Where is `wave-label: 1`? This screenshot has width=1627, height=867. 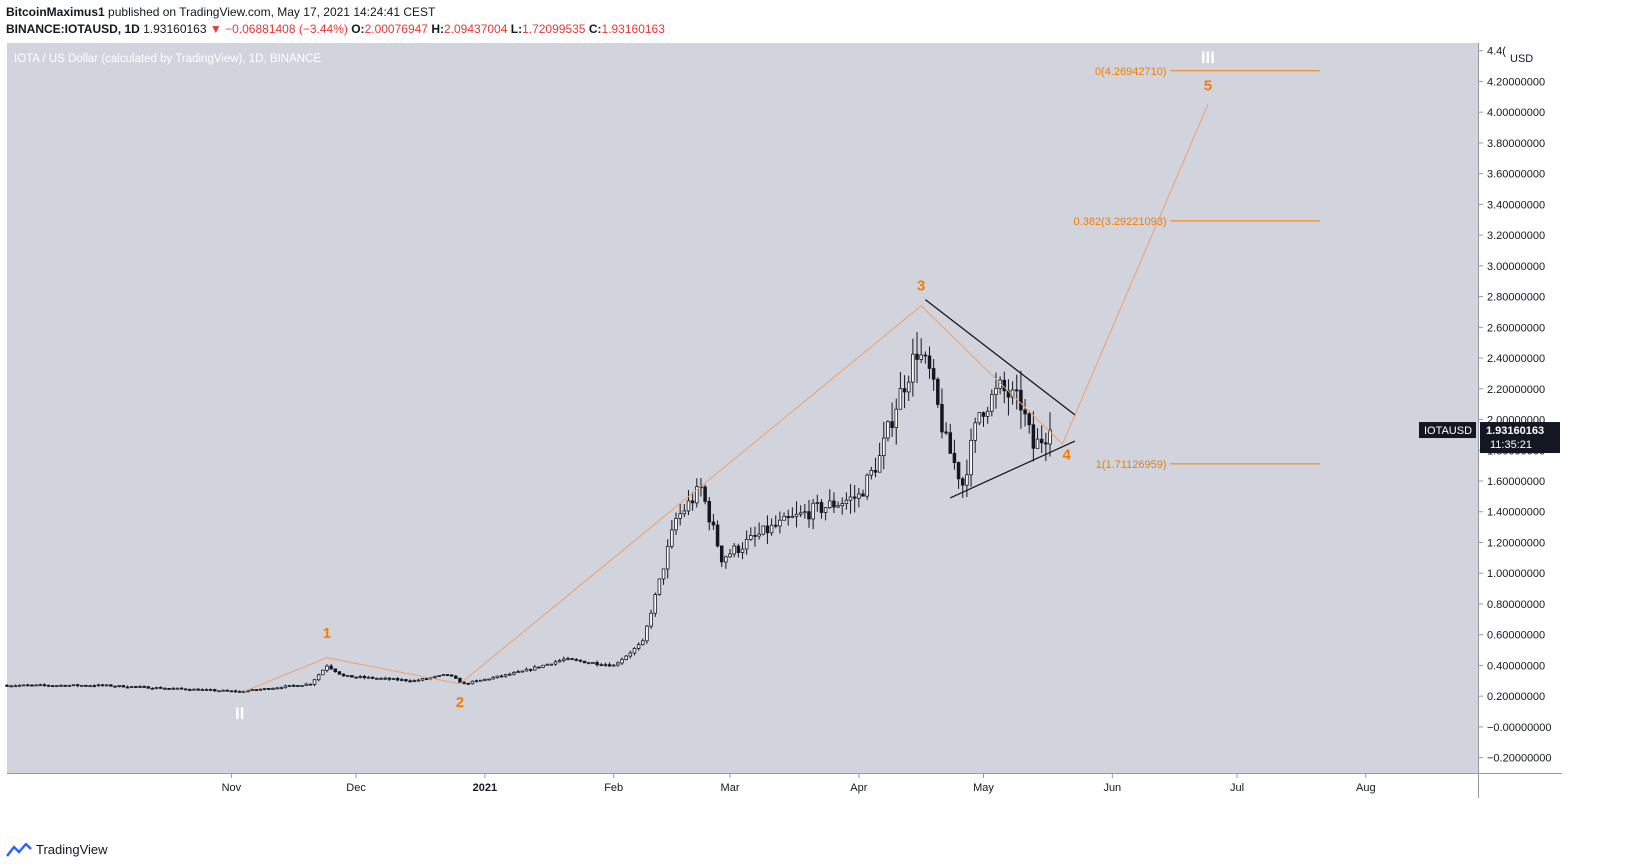
wave-label: 1 is located at coordinates (327, 633).